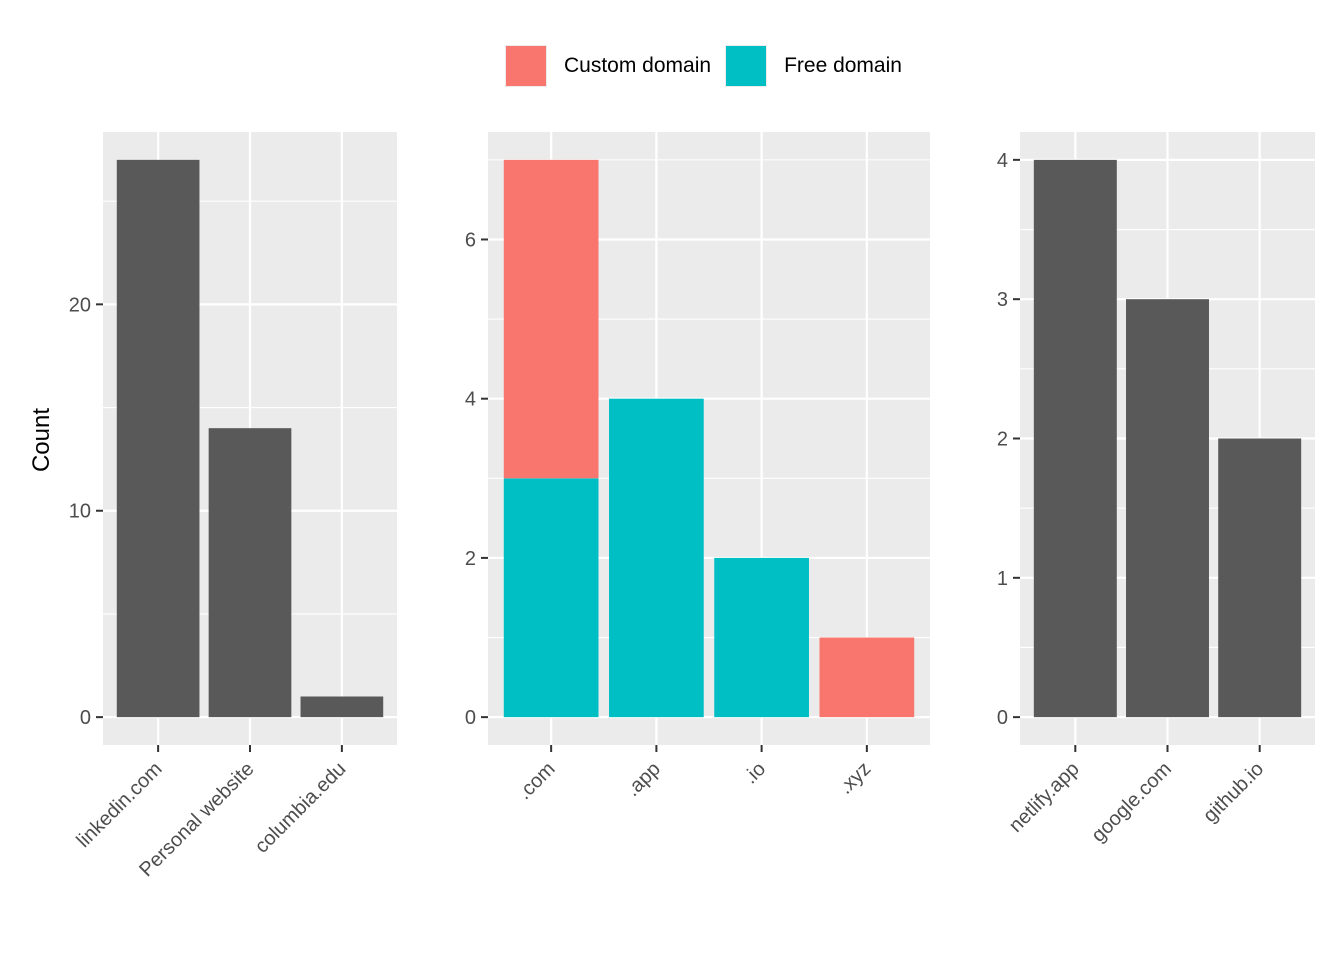 The image size is (1344, 960). What do you see at coordinates (1131, 802) in the screenshot?
I see `x-tick-label: google.com` at bounding box center [1131, 802].